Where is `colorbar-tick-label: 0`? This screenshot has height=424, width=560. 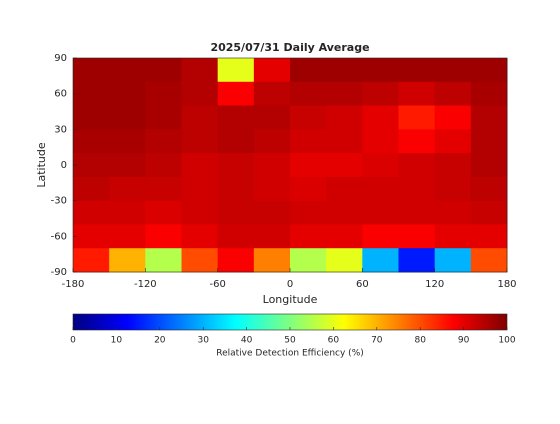
colorbar-tick-label: 0 is located at coordinates (73, 341).